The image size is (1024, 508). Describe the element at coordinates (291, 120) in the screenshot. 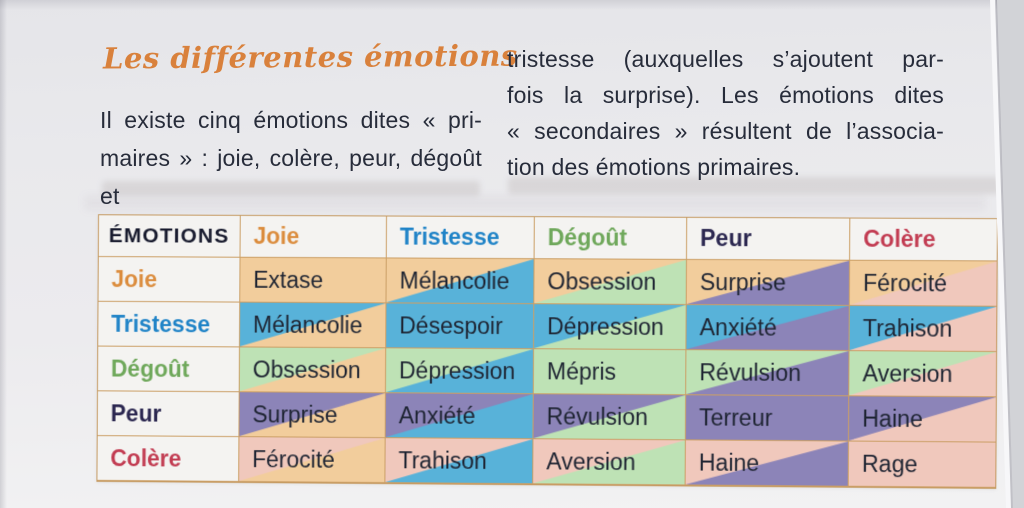

I see `intro-line: Il existe cinq émotions dites « pri-` at that location.